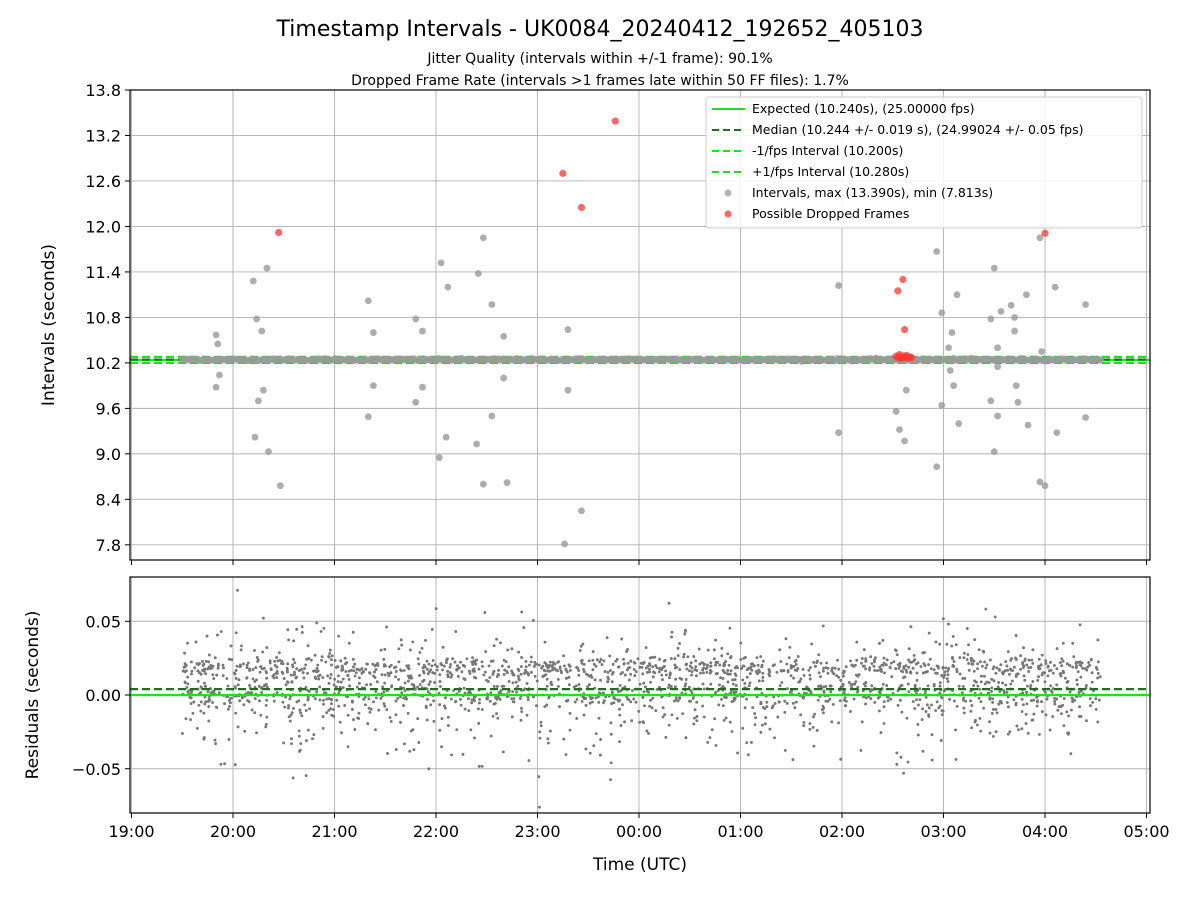 The width and height of the screenshot is (1200, 900). What do you see at coordinates (740, 831) in the screenshot?
I see `x-tick-label: 01:00` at bounding box center [740, 831].